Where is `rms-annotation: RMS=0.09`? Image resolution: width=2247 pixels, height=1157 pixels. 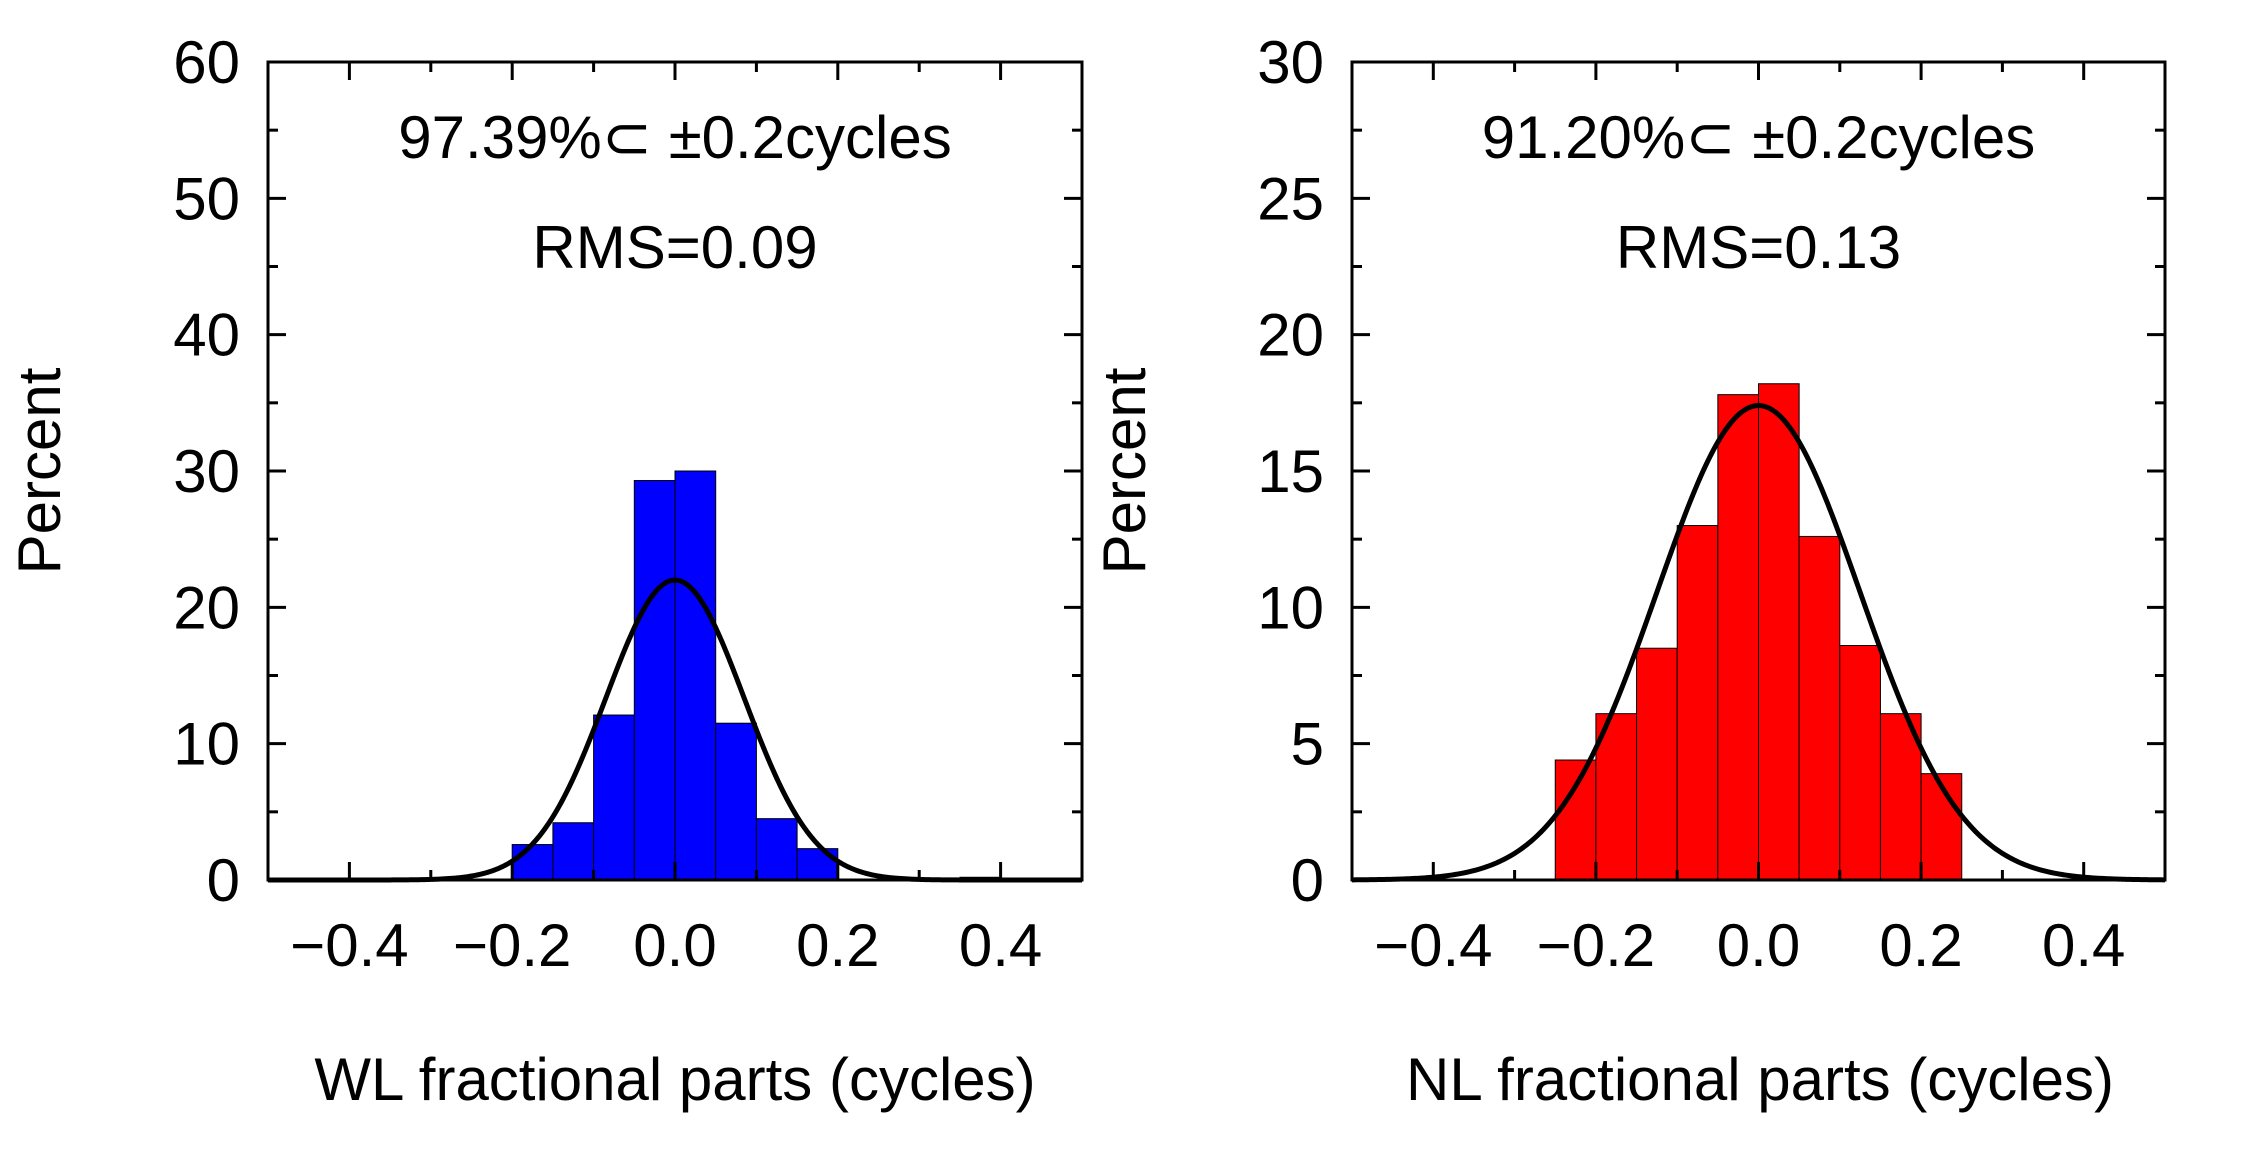 rms-annotation: RMS=0.09 is located at coordinates (674, 247).